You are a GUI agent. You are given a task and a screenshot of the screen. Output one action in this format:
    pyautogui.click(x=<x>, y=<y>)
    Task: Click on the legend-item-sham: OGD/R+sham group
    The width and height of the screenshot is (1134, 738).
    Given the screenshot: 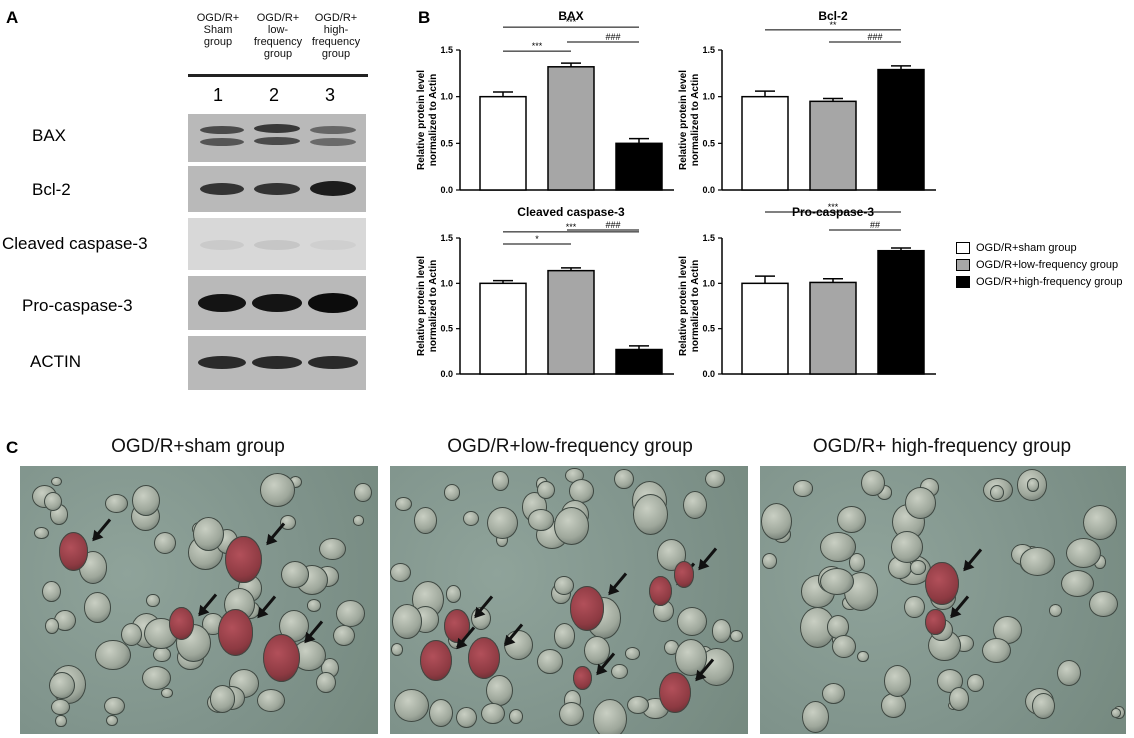 What is the action you would take?
    pyautogui.click(x=1016, y=248)
    